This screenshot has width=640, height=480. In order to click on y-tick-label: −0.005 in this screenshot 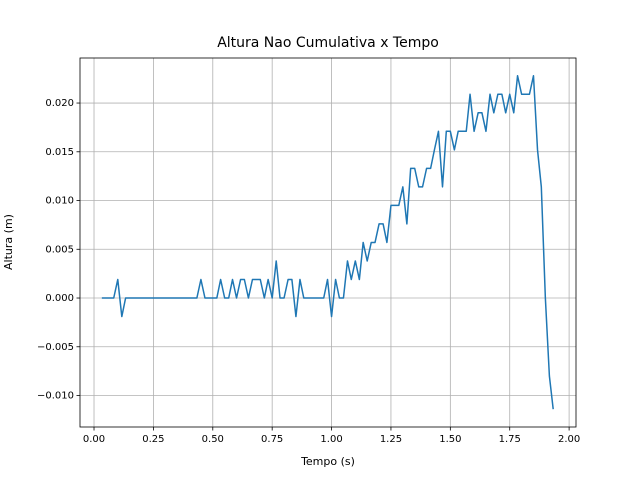, I will do `click(55, 347)`.